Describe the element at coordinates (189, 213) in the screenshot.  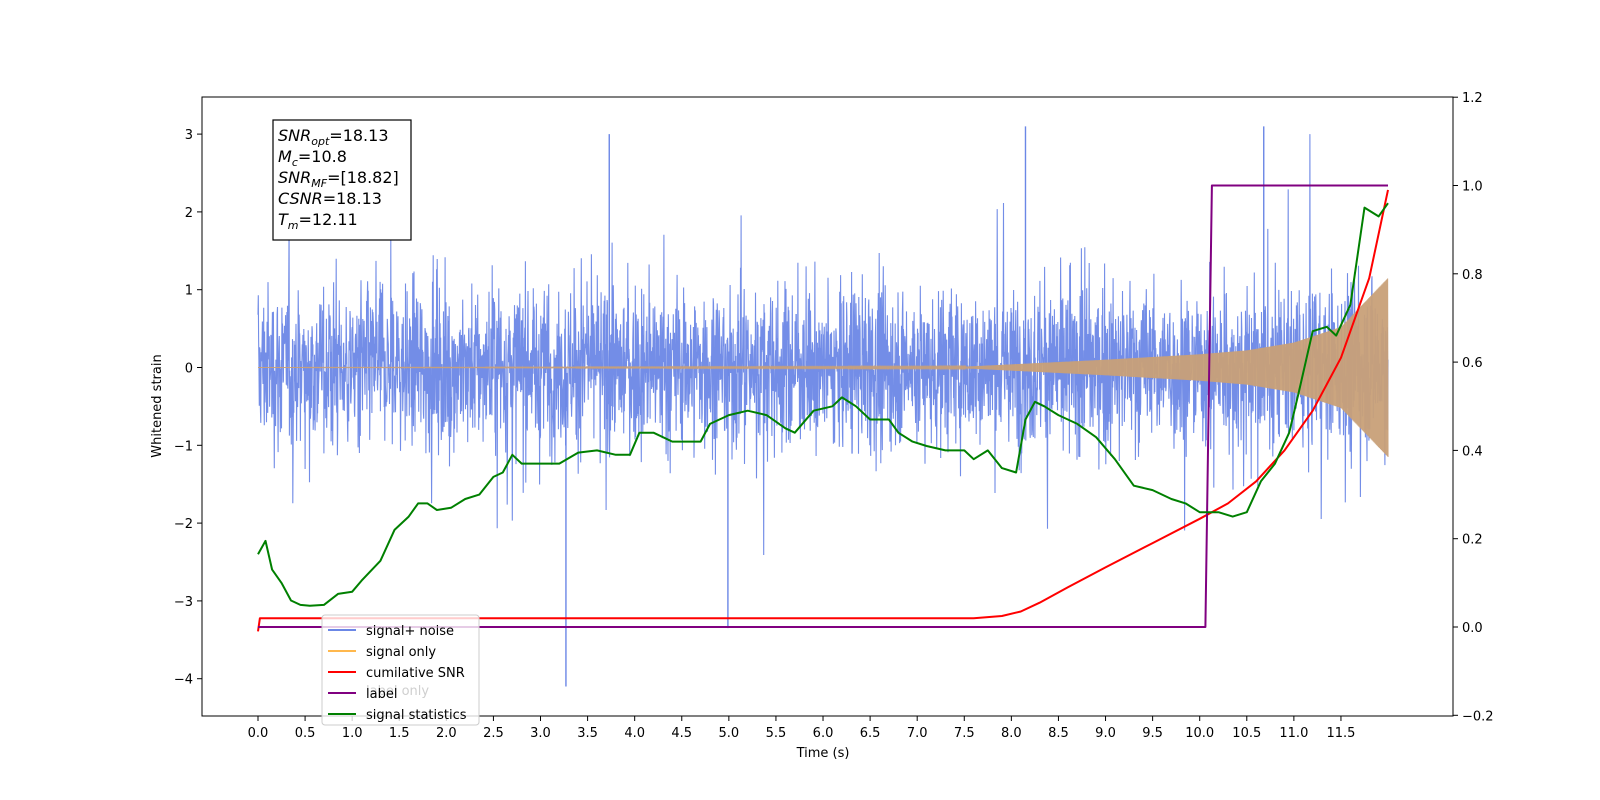
I see `y-tick-label: 2` at that location.